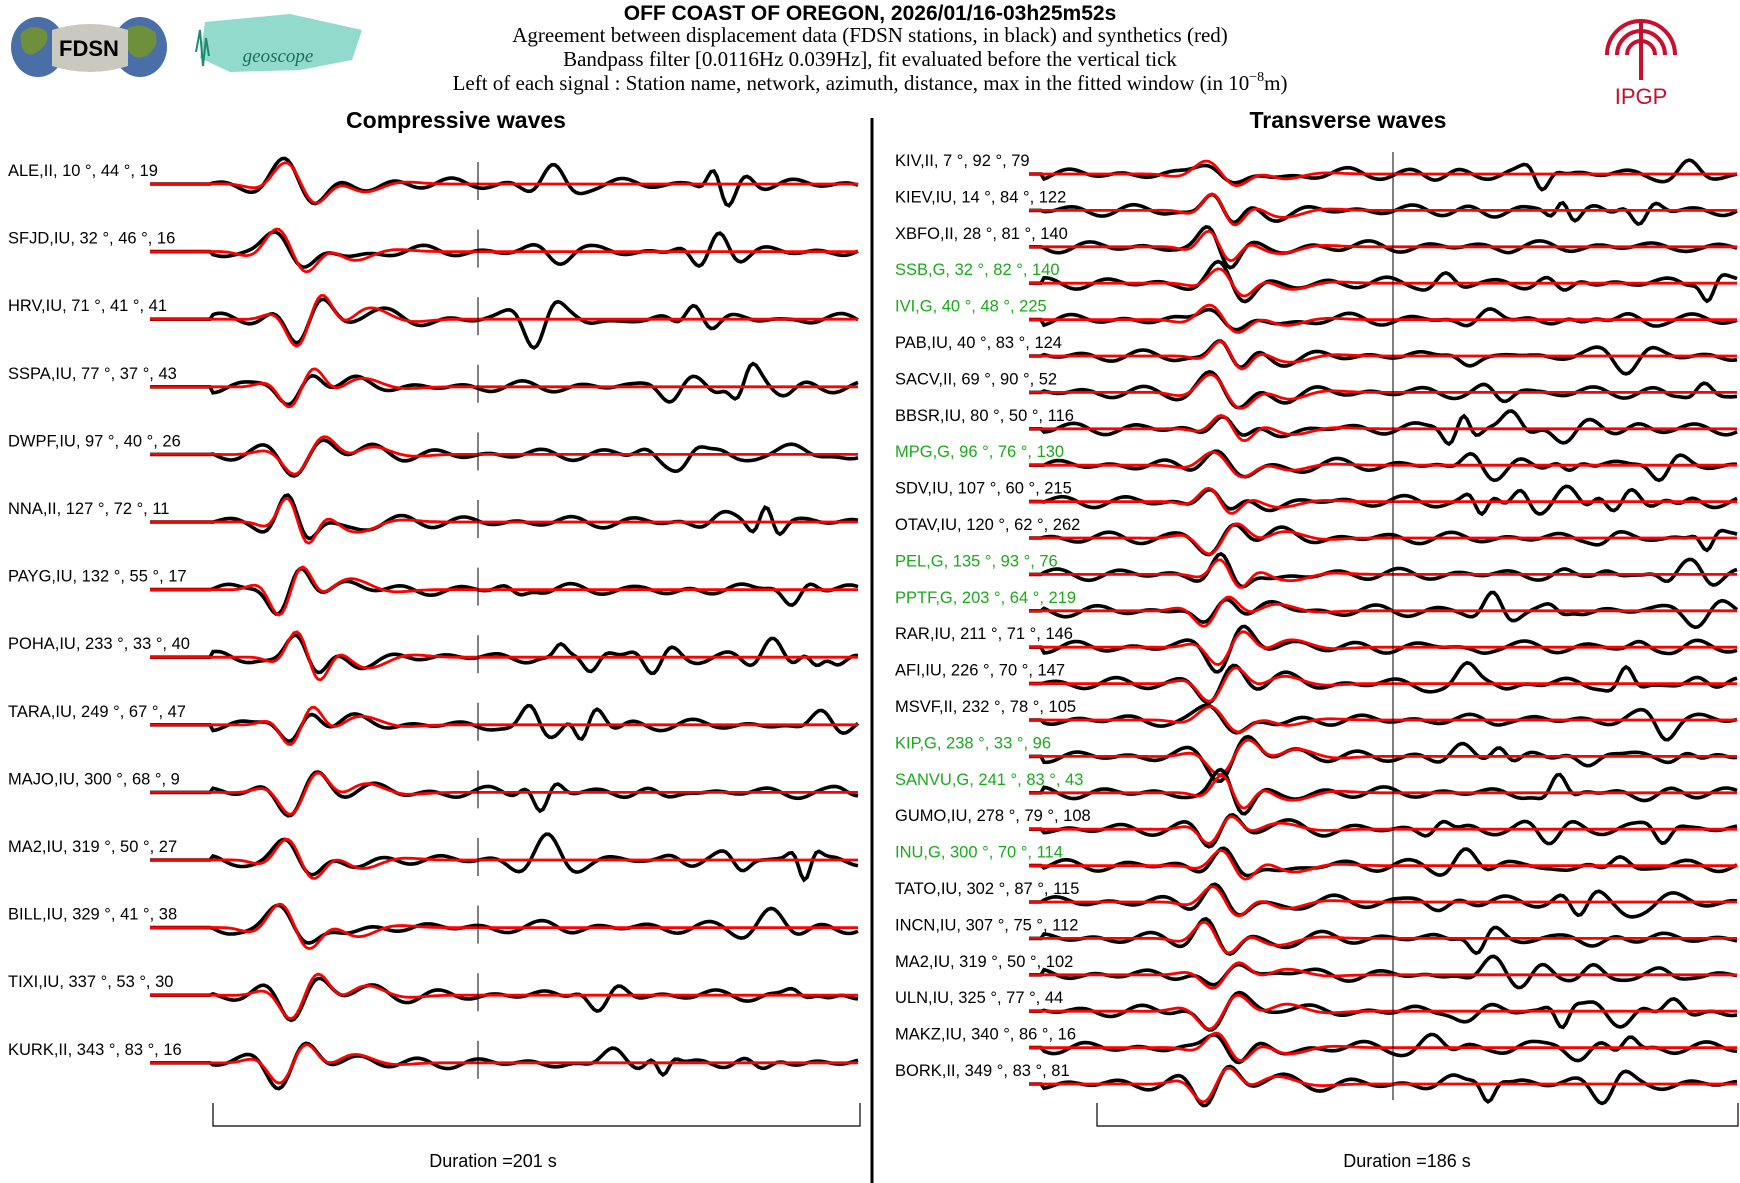 This screenshot has height=1183, width=1740. Describe the element at coordinates (1317, 609) in the screenshot. I see `station-row: PPTF,G, 203 °, 64 °, 219` at that location.